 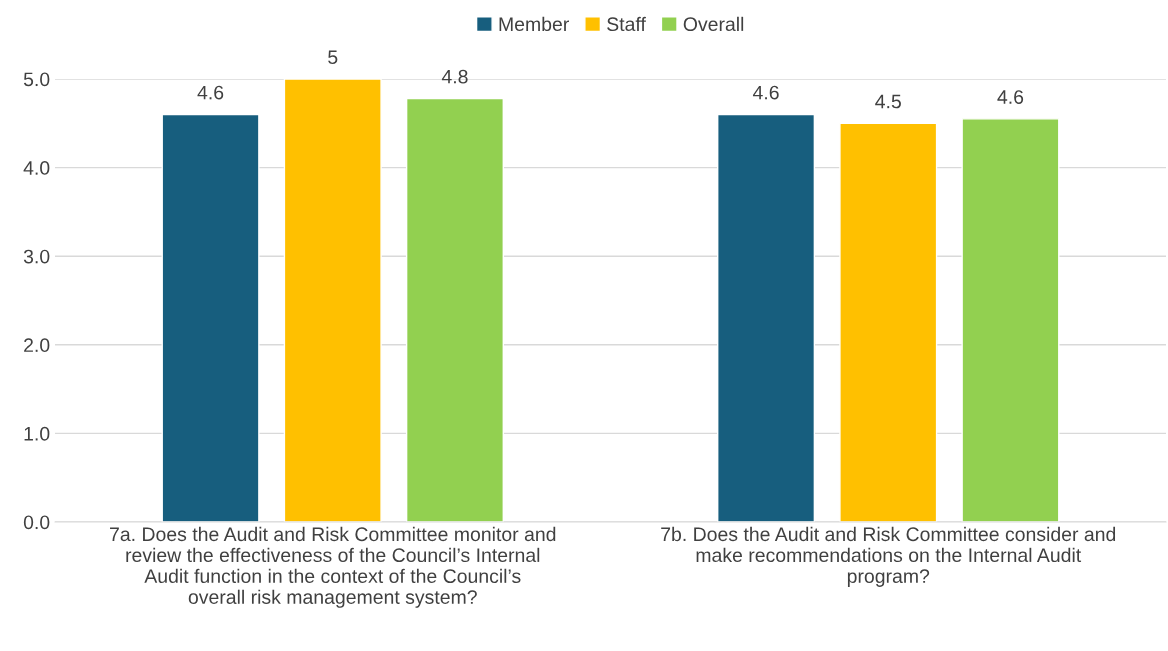 I want to click on y-tick-label: 2.0, so click(x=37, y=345).